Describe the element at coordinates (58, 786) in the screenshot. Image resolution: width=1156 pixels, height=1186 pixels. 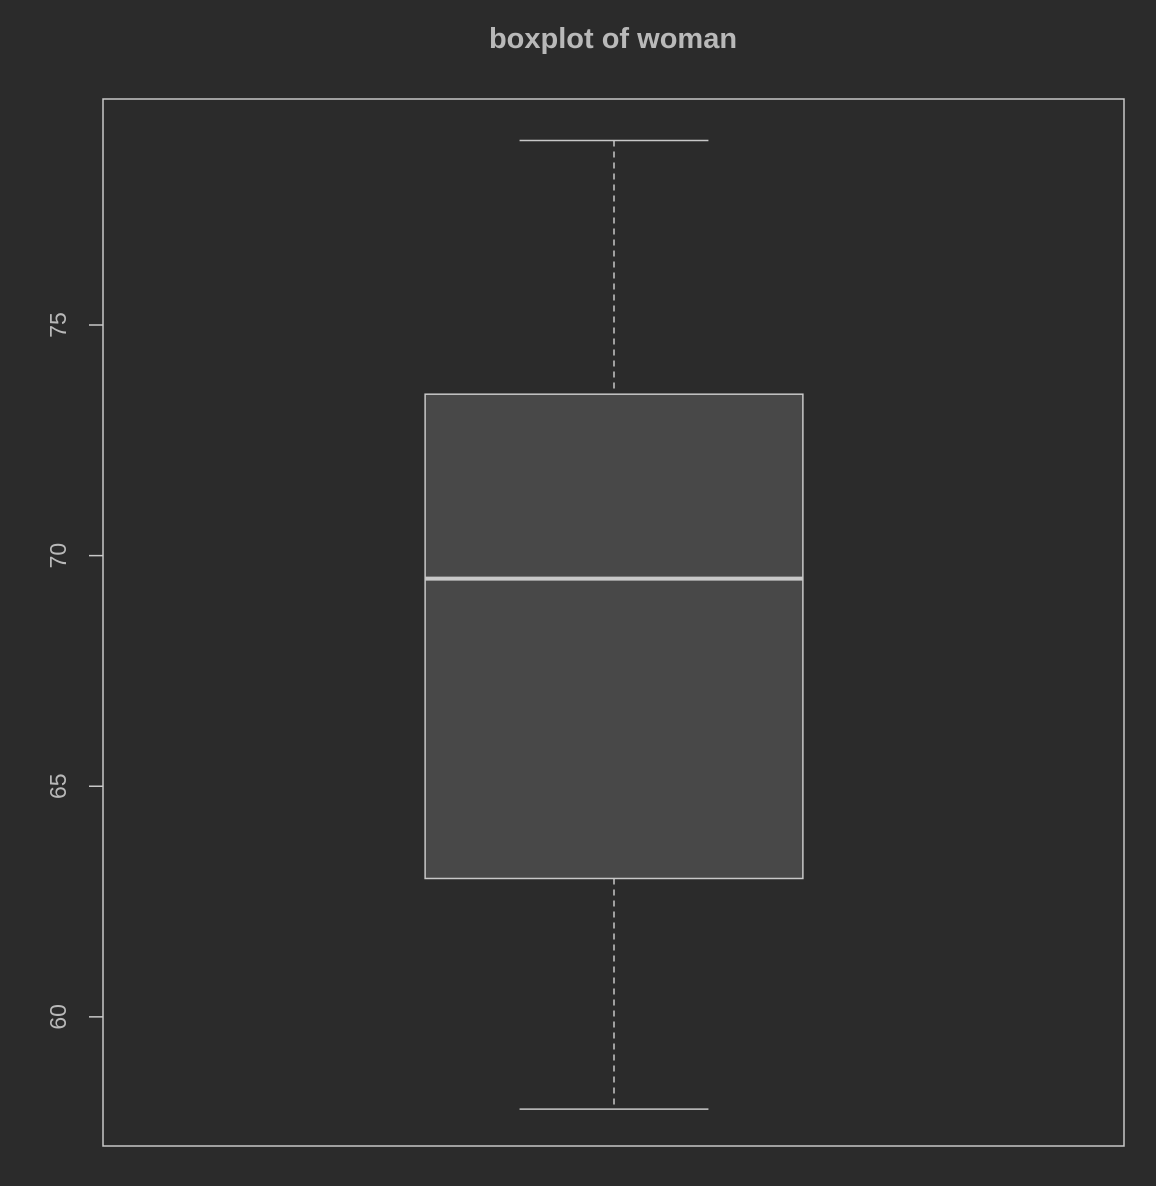
I see `y-tick-label: 65` at that location.